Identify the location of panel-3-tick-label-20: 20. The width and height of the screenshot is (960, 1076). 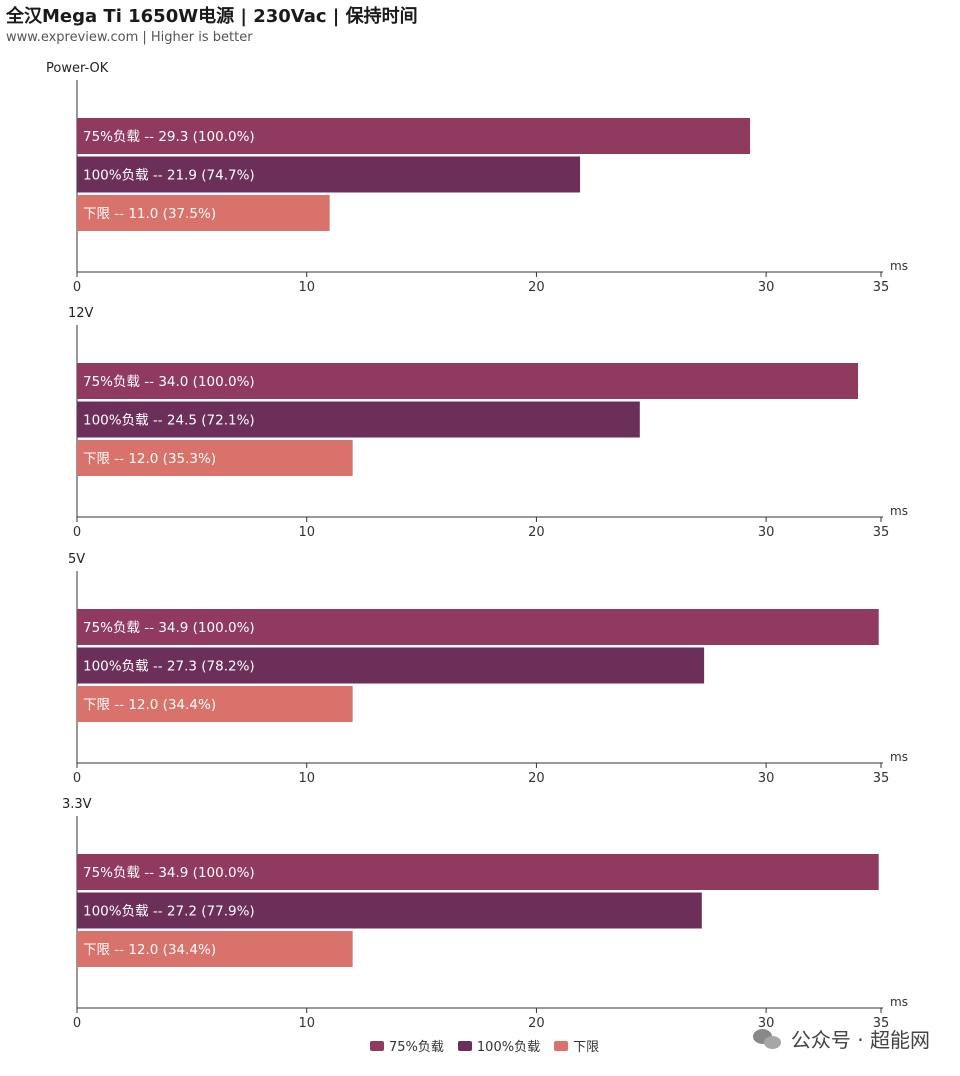
(536, 778).